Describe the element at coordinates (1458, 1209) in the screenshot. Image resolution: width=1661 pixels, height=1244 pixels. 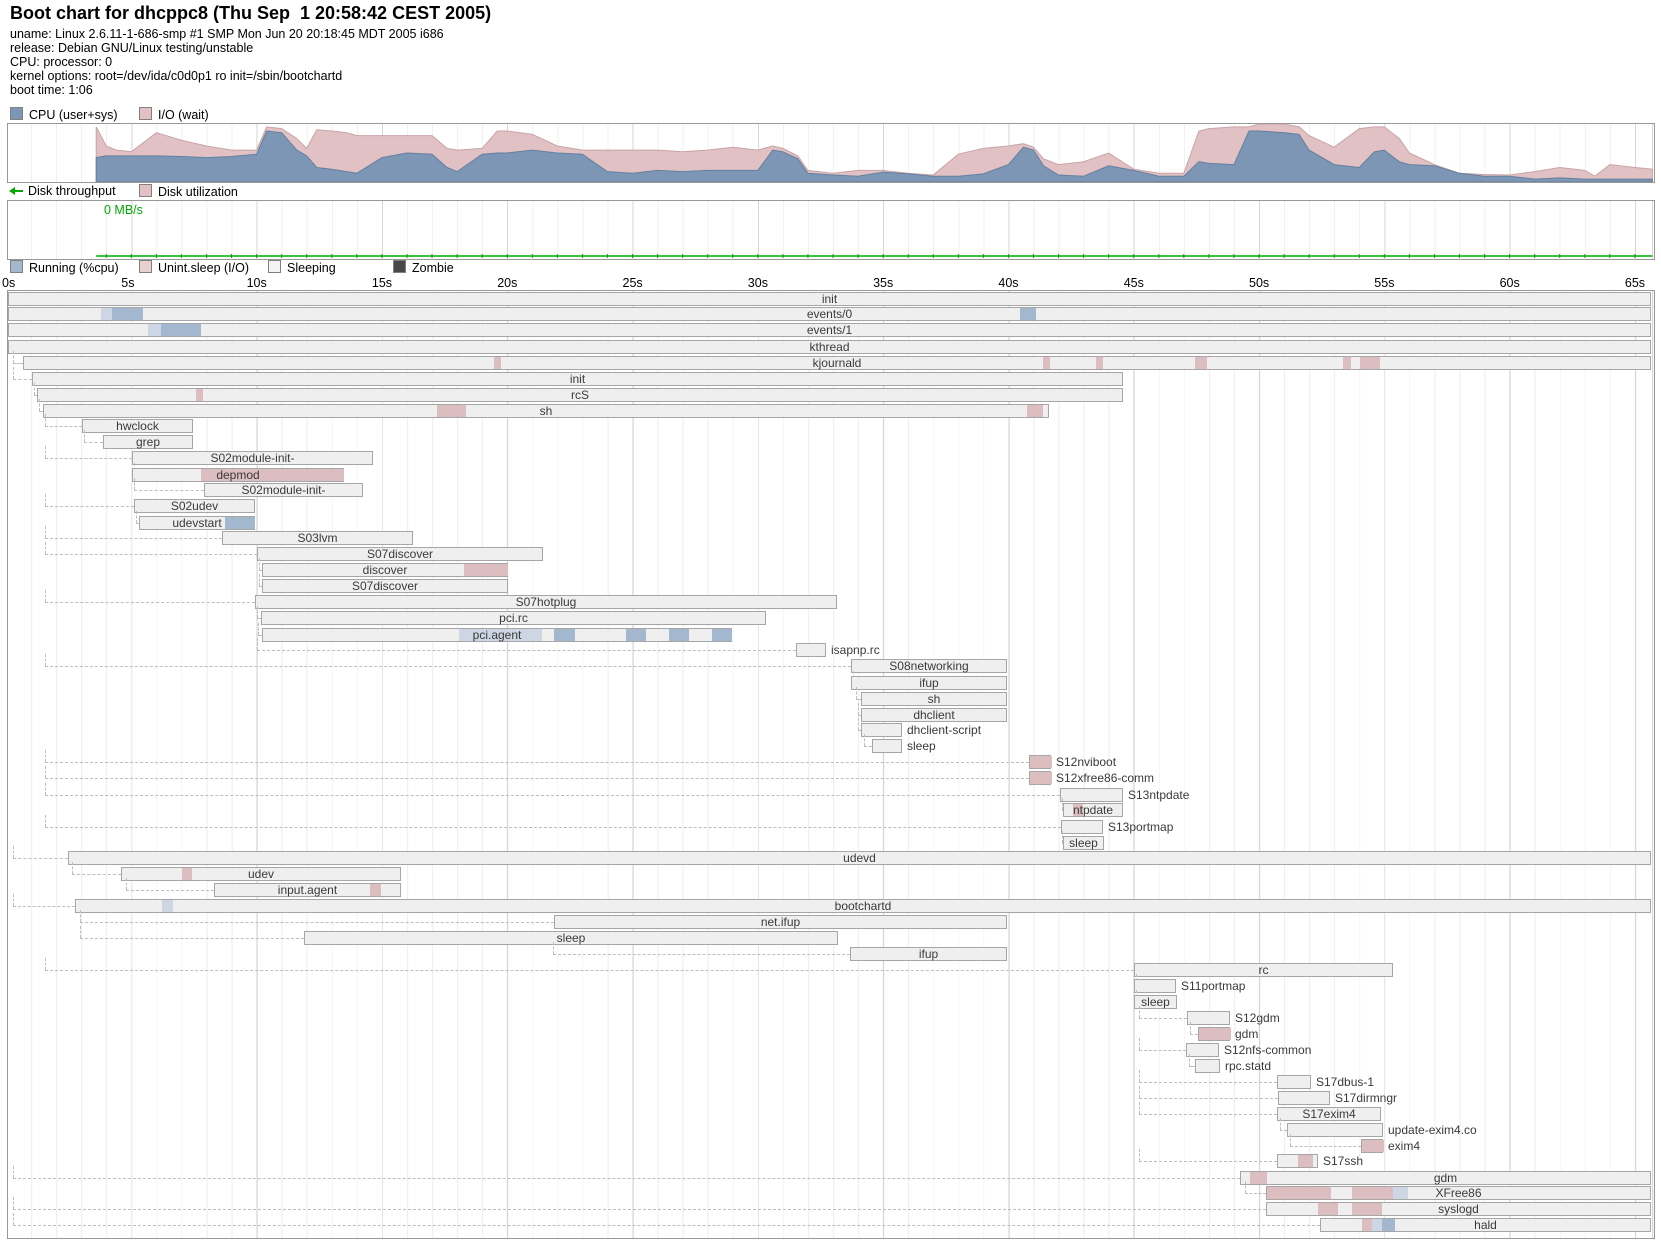
I see `process-bar-syslogd` at that location.